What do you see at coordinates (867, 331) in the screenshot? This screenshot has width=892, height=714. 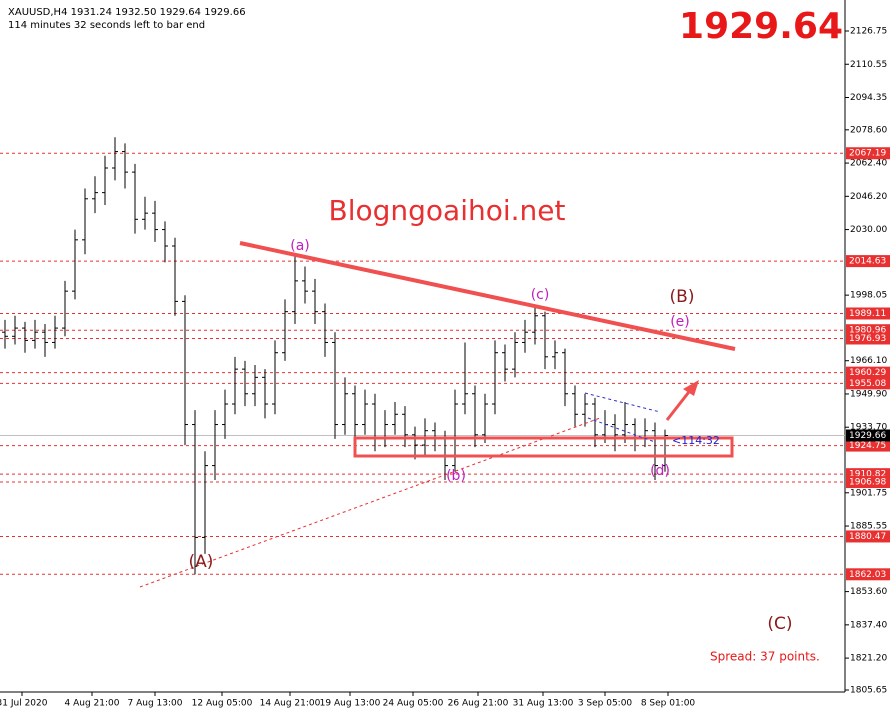 I see `level-label: 1980.96` at bounding box center [867, 331].